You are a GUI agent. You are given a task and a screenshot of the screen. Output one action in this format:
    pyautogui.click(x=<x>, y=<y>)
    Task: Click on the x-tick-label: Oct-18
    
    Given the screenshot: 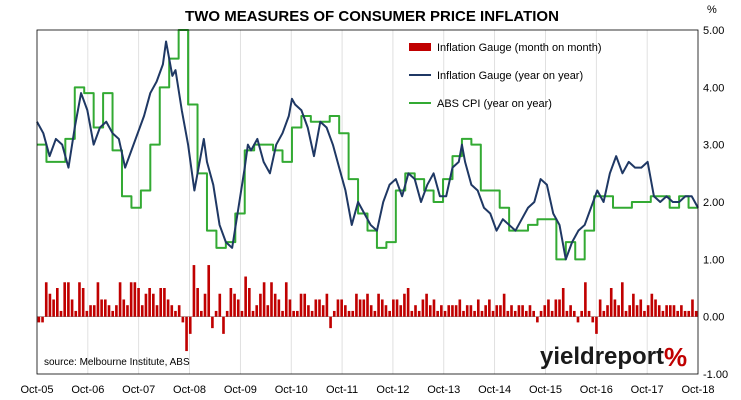 What is the action you would take?
    pyautogui.click(x=697, y=390)
    